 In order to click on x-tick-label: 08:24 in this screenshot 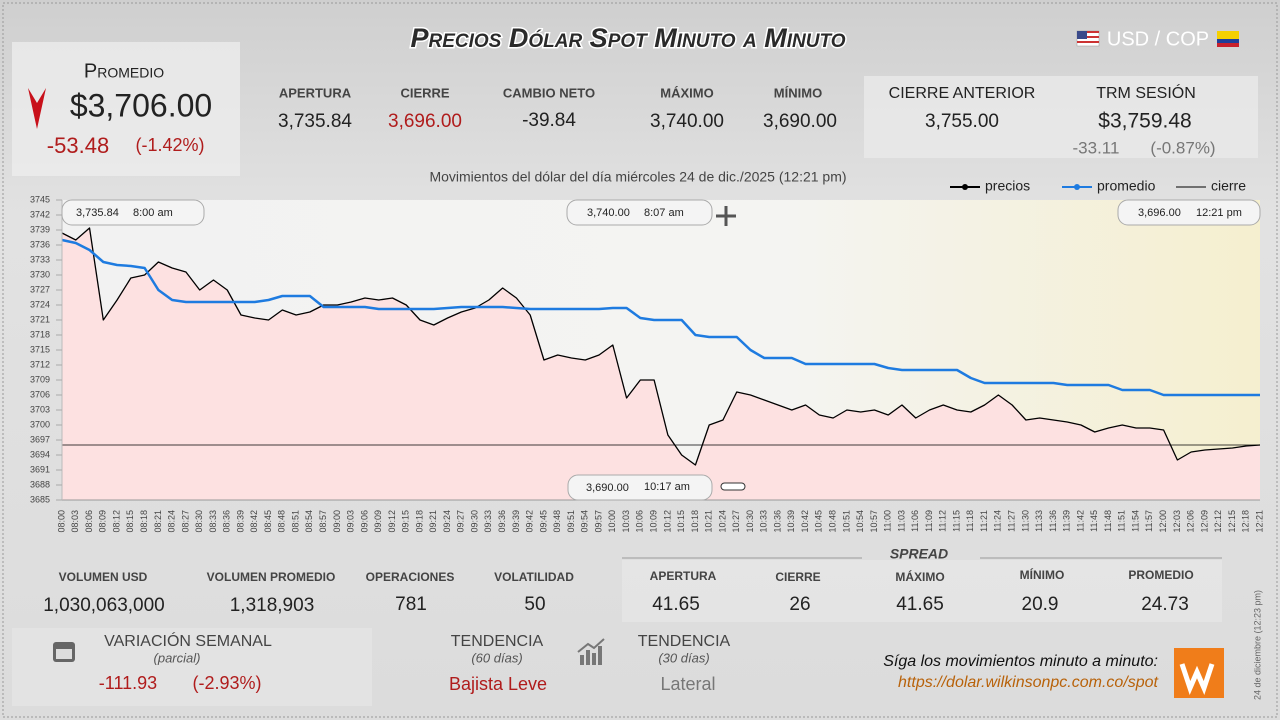, I will do `click(172, 521)`.